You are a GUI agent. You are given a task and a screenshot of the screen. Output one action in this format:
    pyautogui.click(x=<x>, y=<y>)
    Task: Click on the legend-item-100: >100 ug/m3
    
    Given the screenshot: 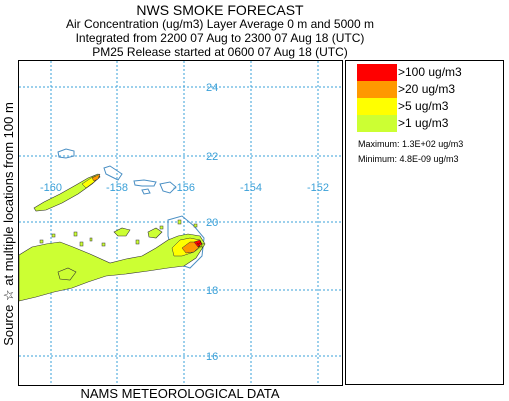 What is the action you would take?
    pyautogui.click(x=430, y=72)
    